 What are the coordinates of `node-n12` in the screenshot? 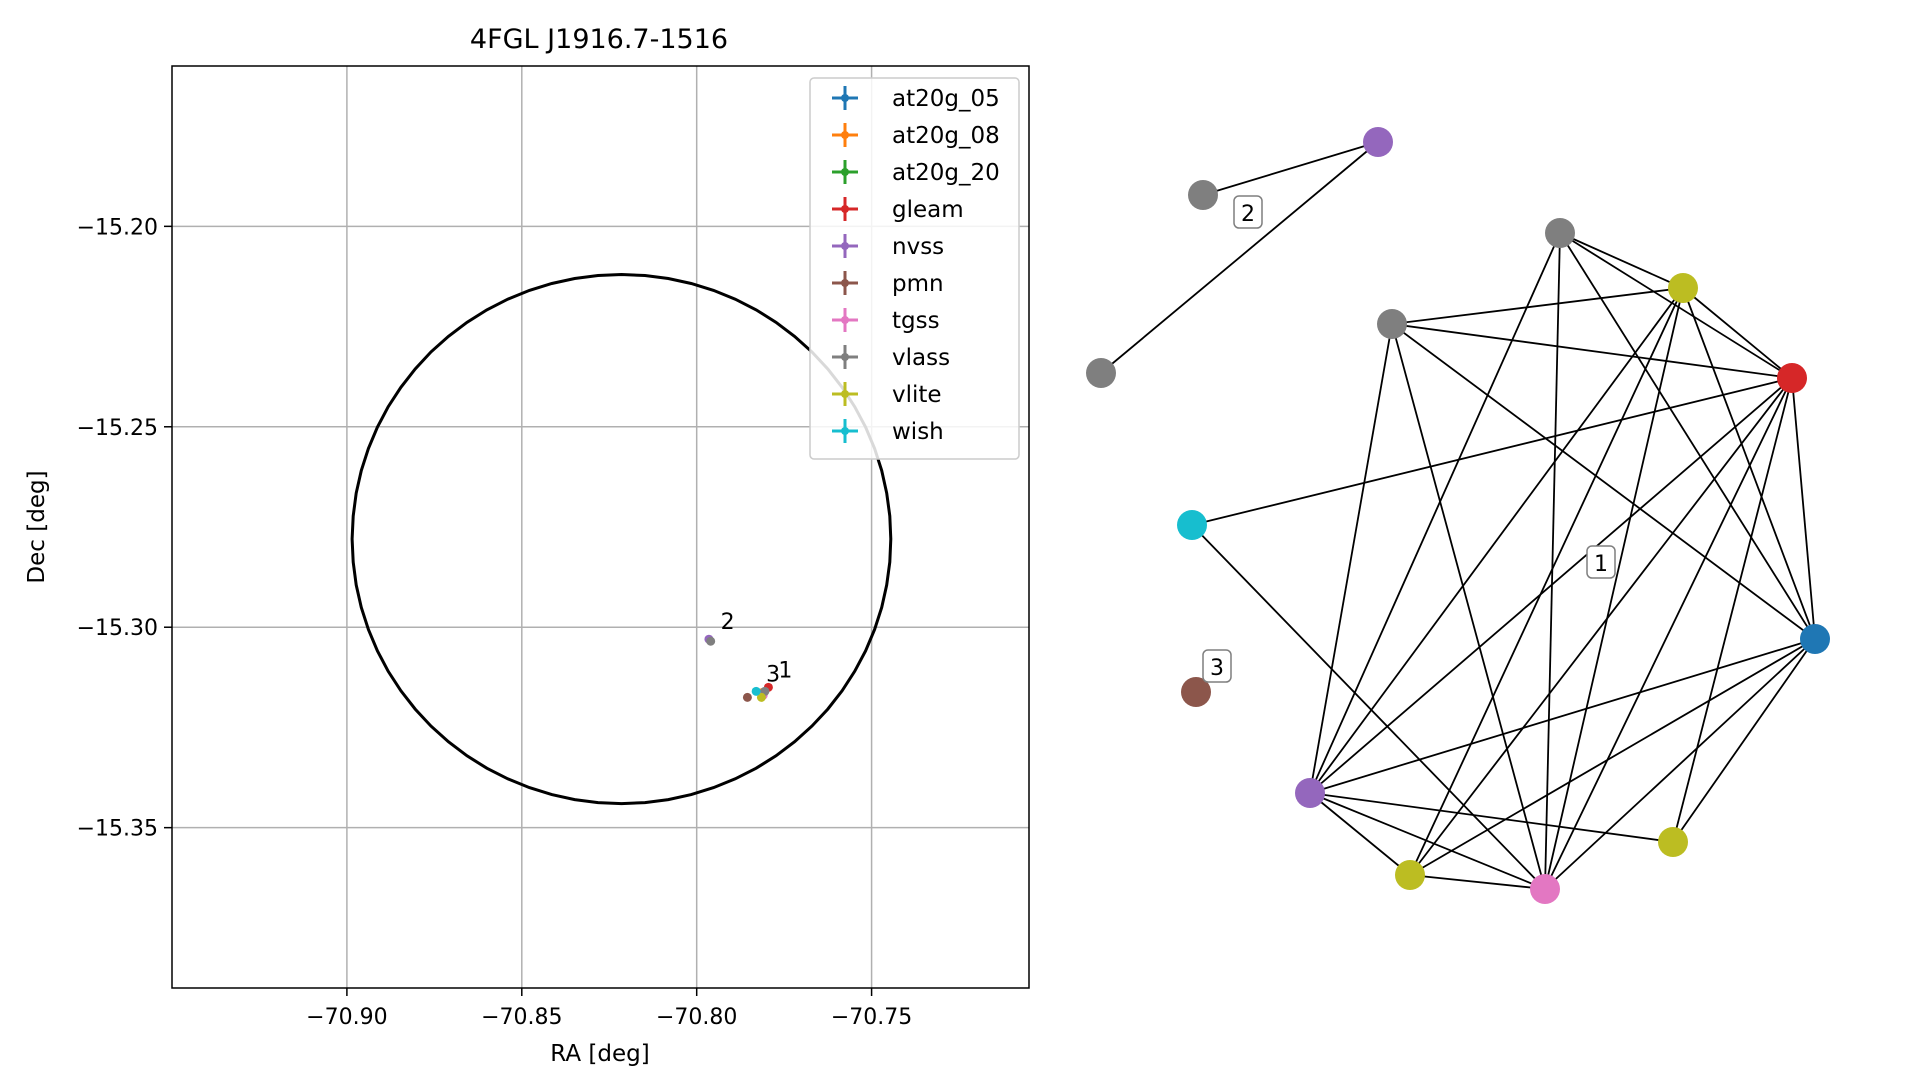 It's located at (1673, 842).